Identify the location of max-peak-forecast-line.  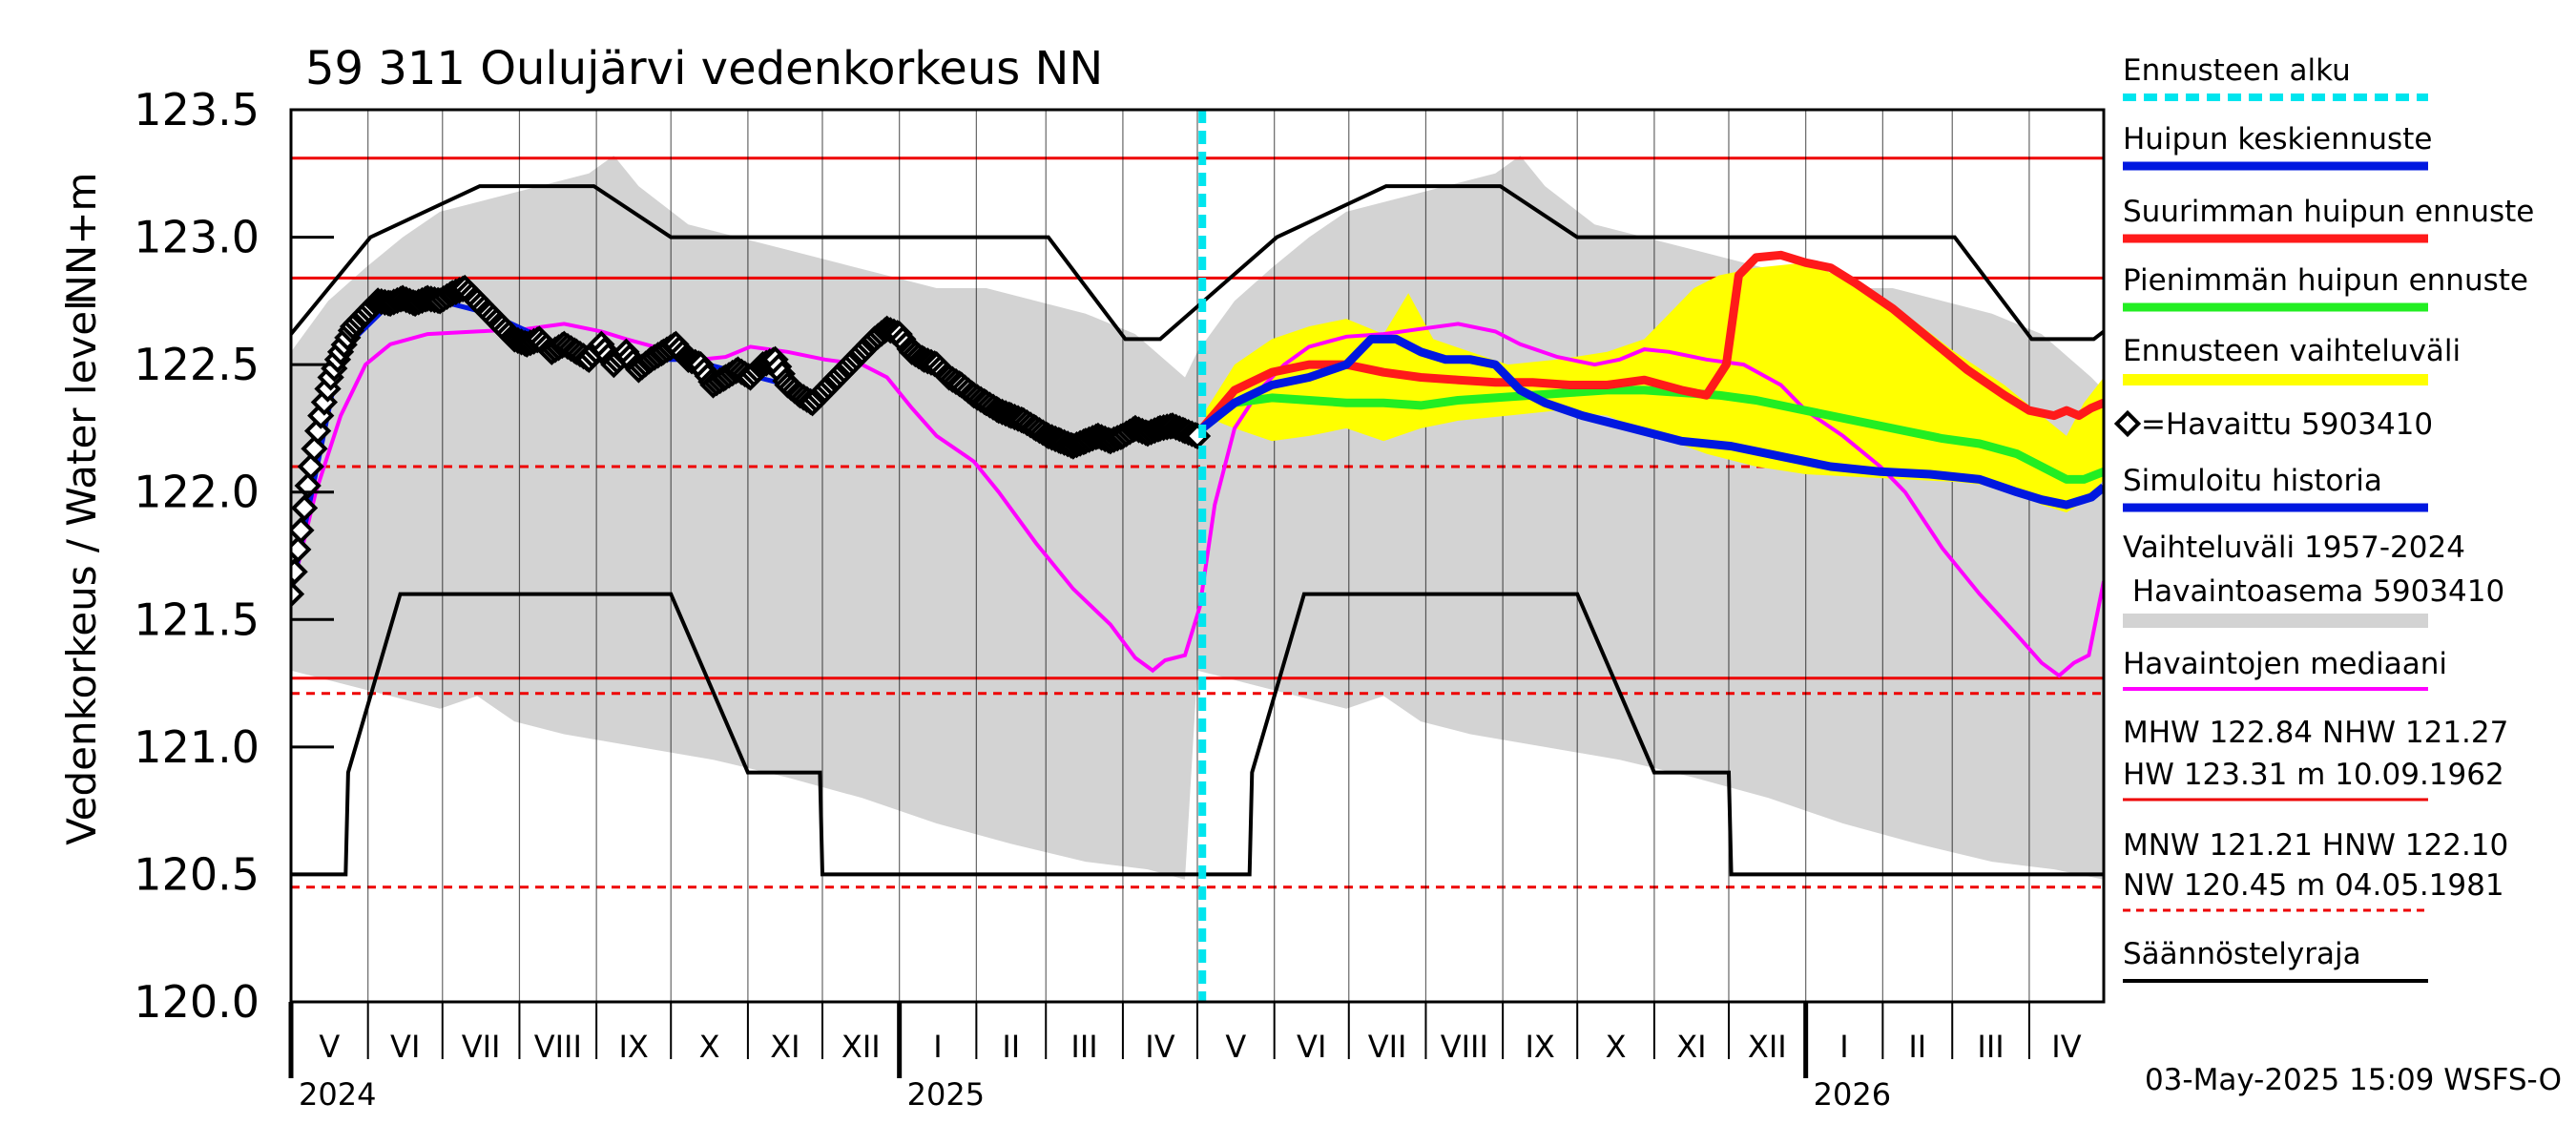
(1651, 340).